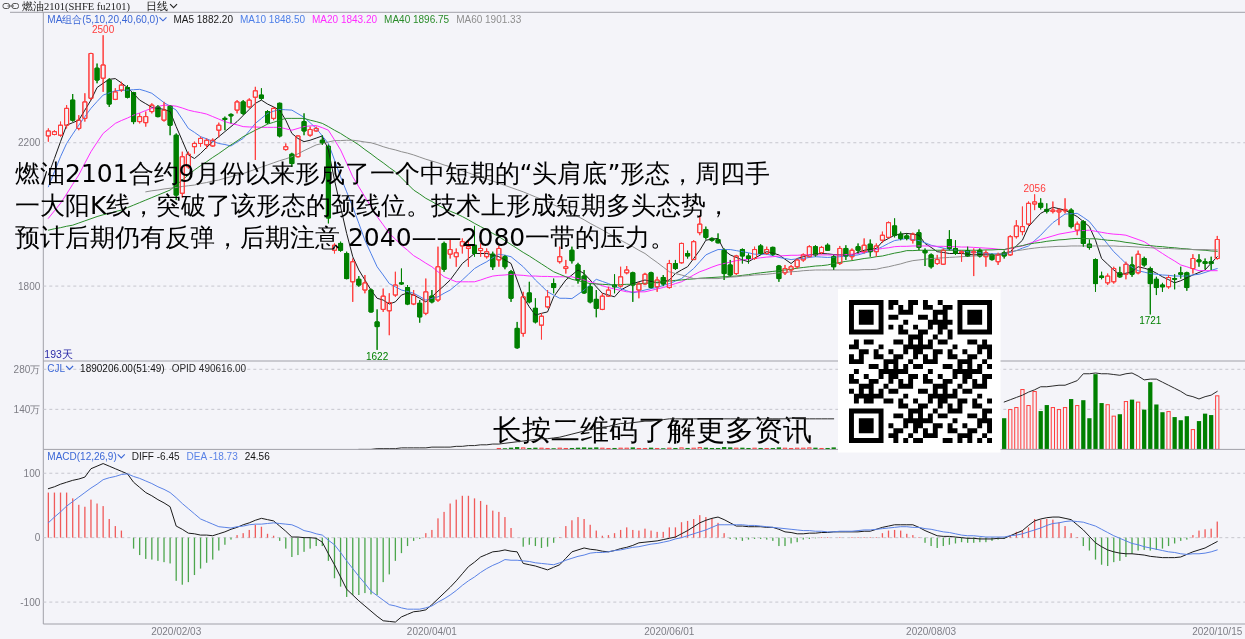  What do you see at coordinates (1035, 188) in the screenshot?
I see `annotation: 2056` at bounding box center [1035, 188].